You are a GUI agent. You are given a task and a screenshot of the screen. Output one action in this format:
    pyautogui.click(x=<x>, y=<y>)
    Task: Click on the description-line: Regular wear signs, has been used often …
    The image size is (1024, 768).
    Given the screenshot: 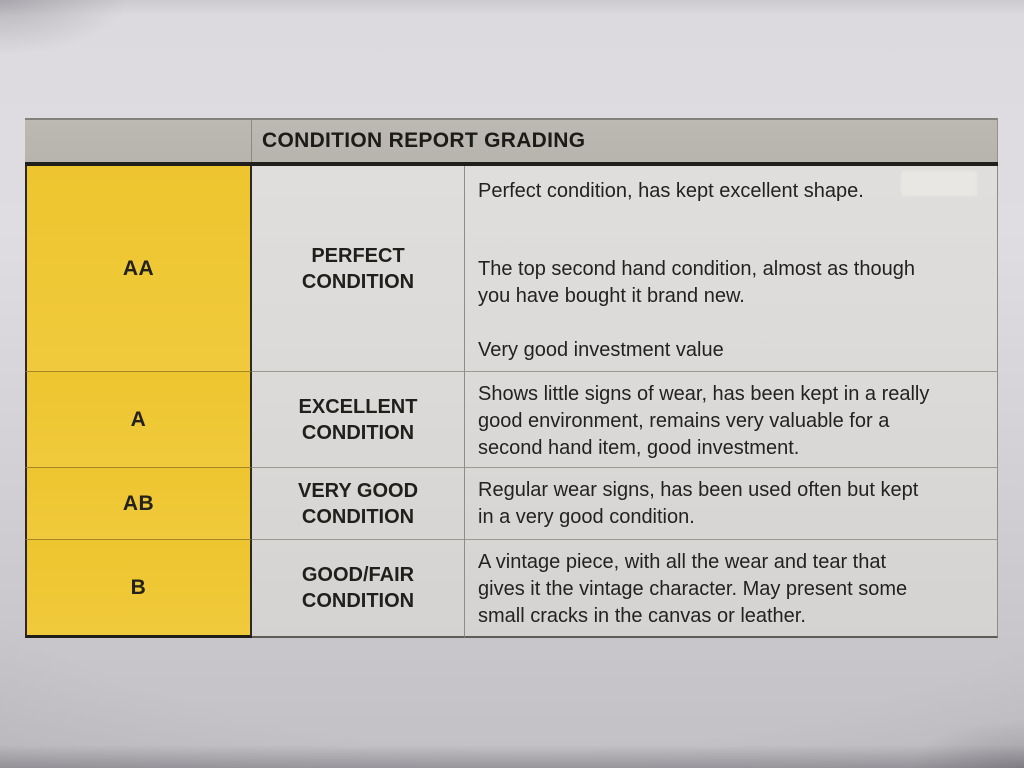 What is the action you would take?
    pyautogui.click(x=698, y=490)
    